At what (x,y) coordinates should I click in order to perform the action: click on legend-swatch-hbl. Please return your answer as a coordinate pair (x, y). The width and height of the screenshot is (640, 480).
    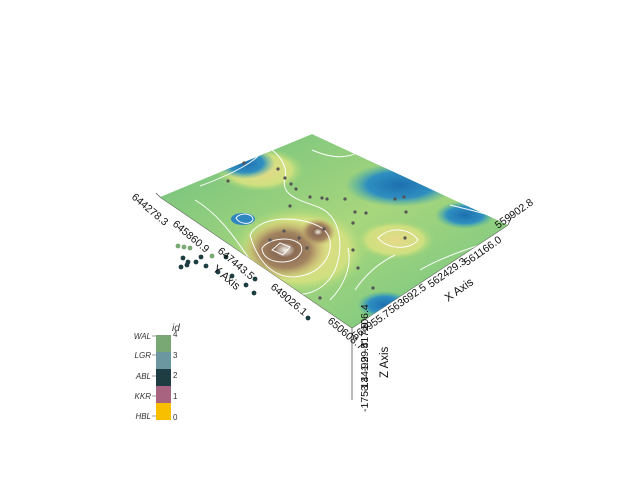
    Looking at the image, I should click on (163, 411).